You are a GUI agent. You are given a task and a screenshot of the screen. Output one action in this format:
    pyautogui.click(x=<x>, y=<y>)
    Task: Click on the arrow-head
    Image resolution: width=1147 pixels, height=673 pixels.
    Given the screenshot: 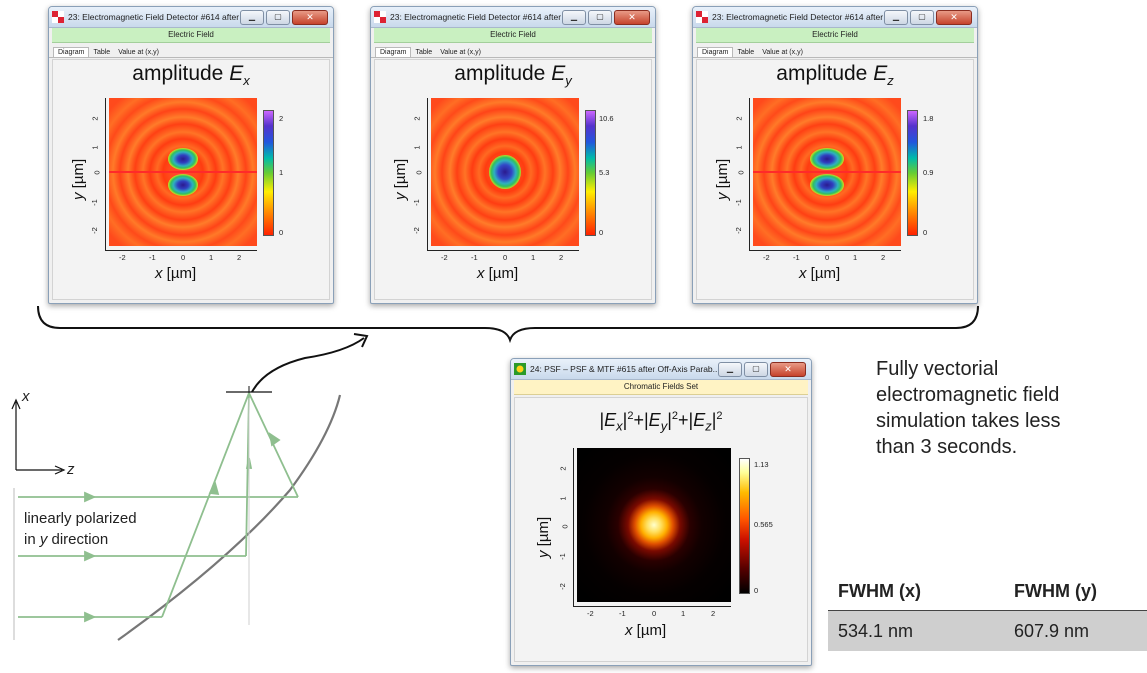 What is the action you would take?
    pyautogui.click(x=361, y=340)
    